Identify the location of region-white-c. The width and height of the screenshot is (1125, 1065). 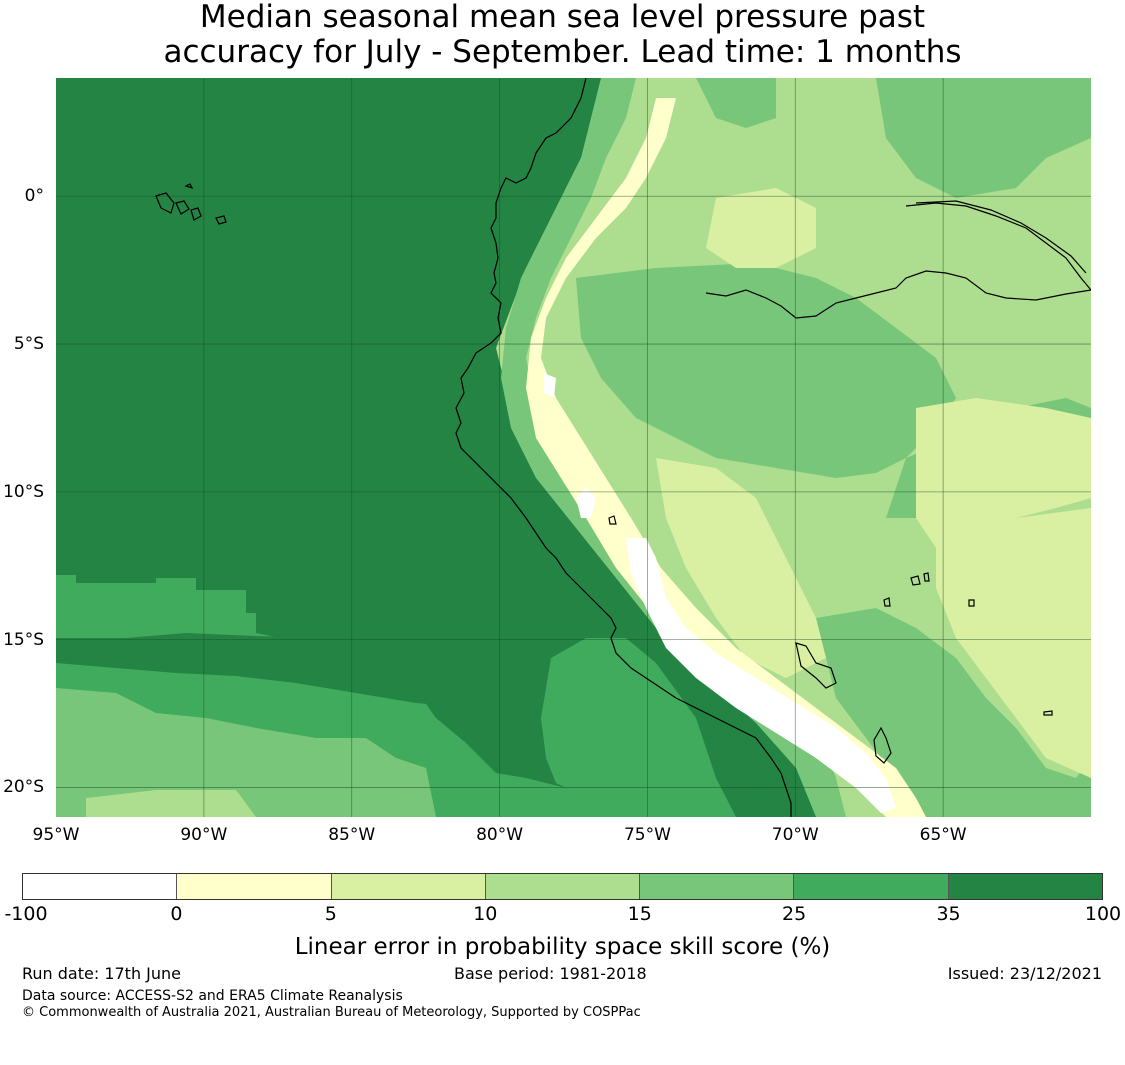
(550, 385).